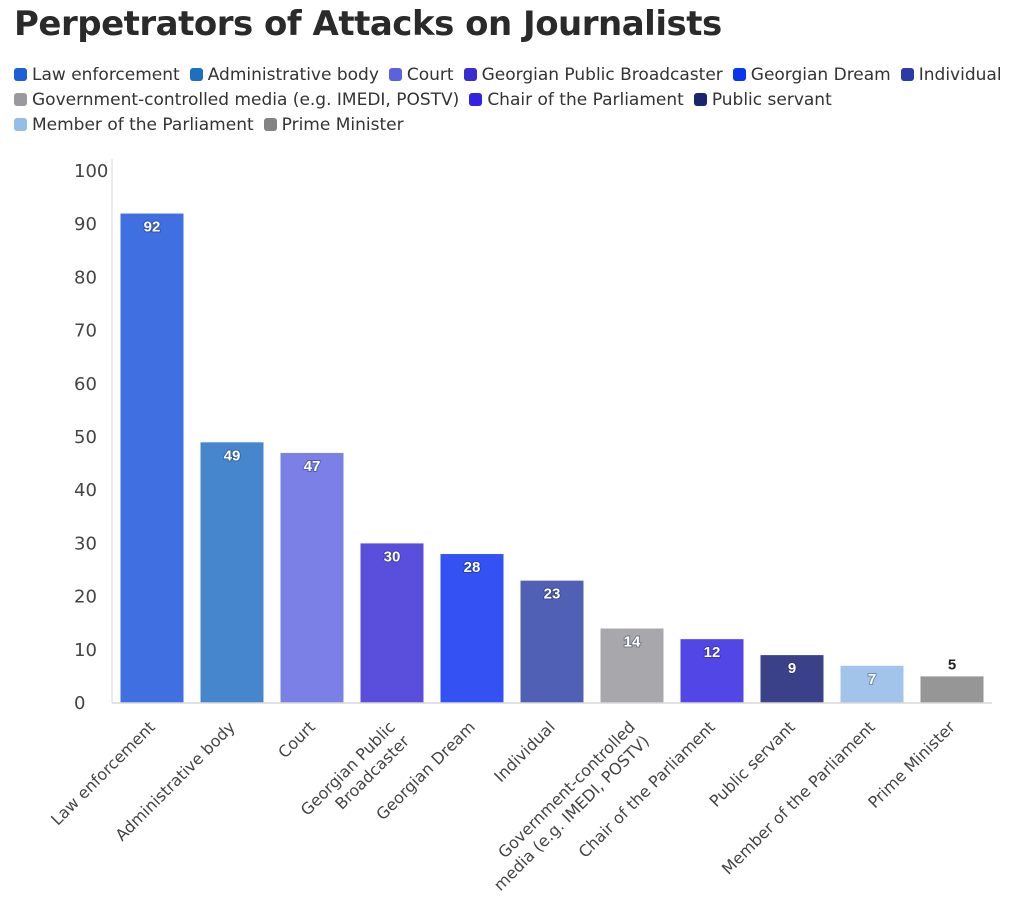  I want to click on x-tick-label: Member of the Parliament, so click(798, 797).